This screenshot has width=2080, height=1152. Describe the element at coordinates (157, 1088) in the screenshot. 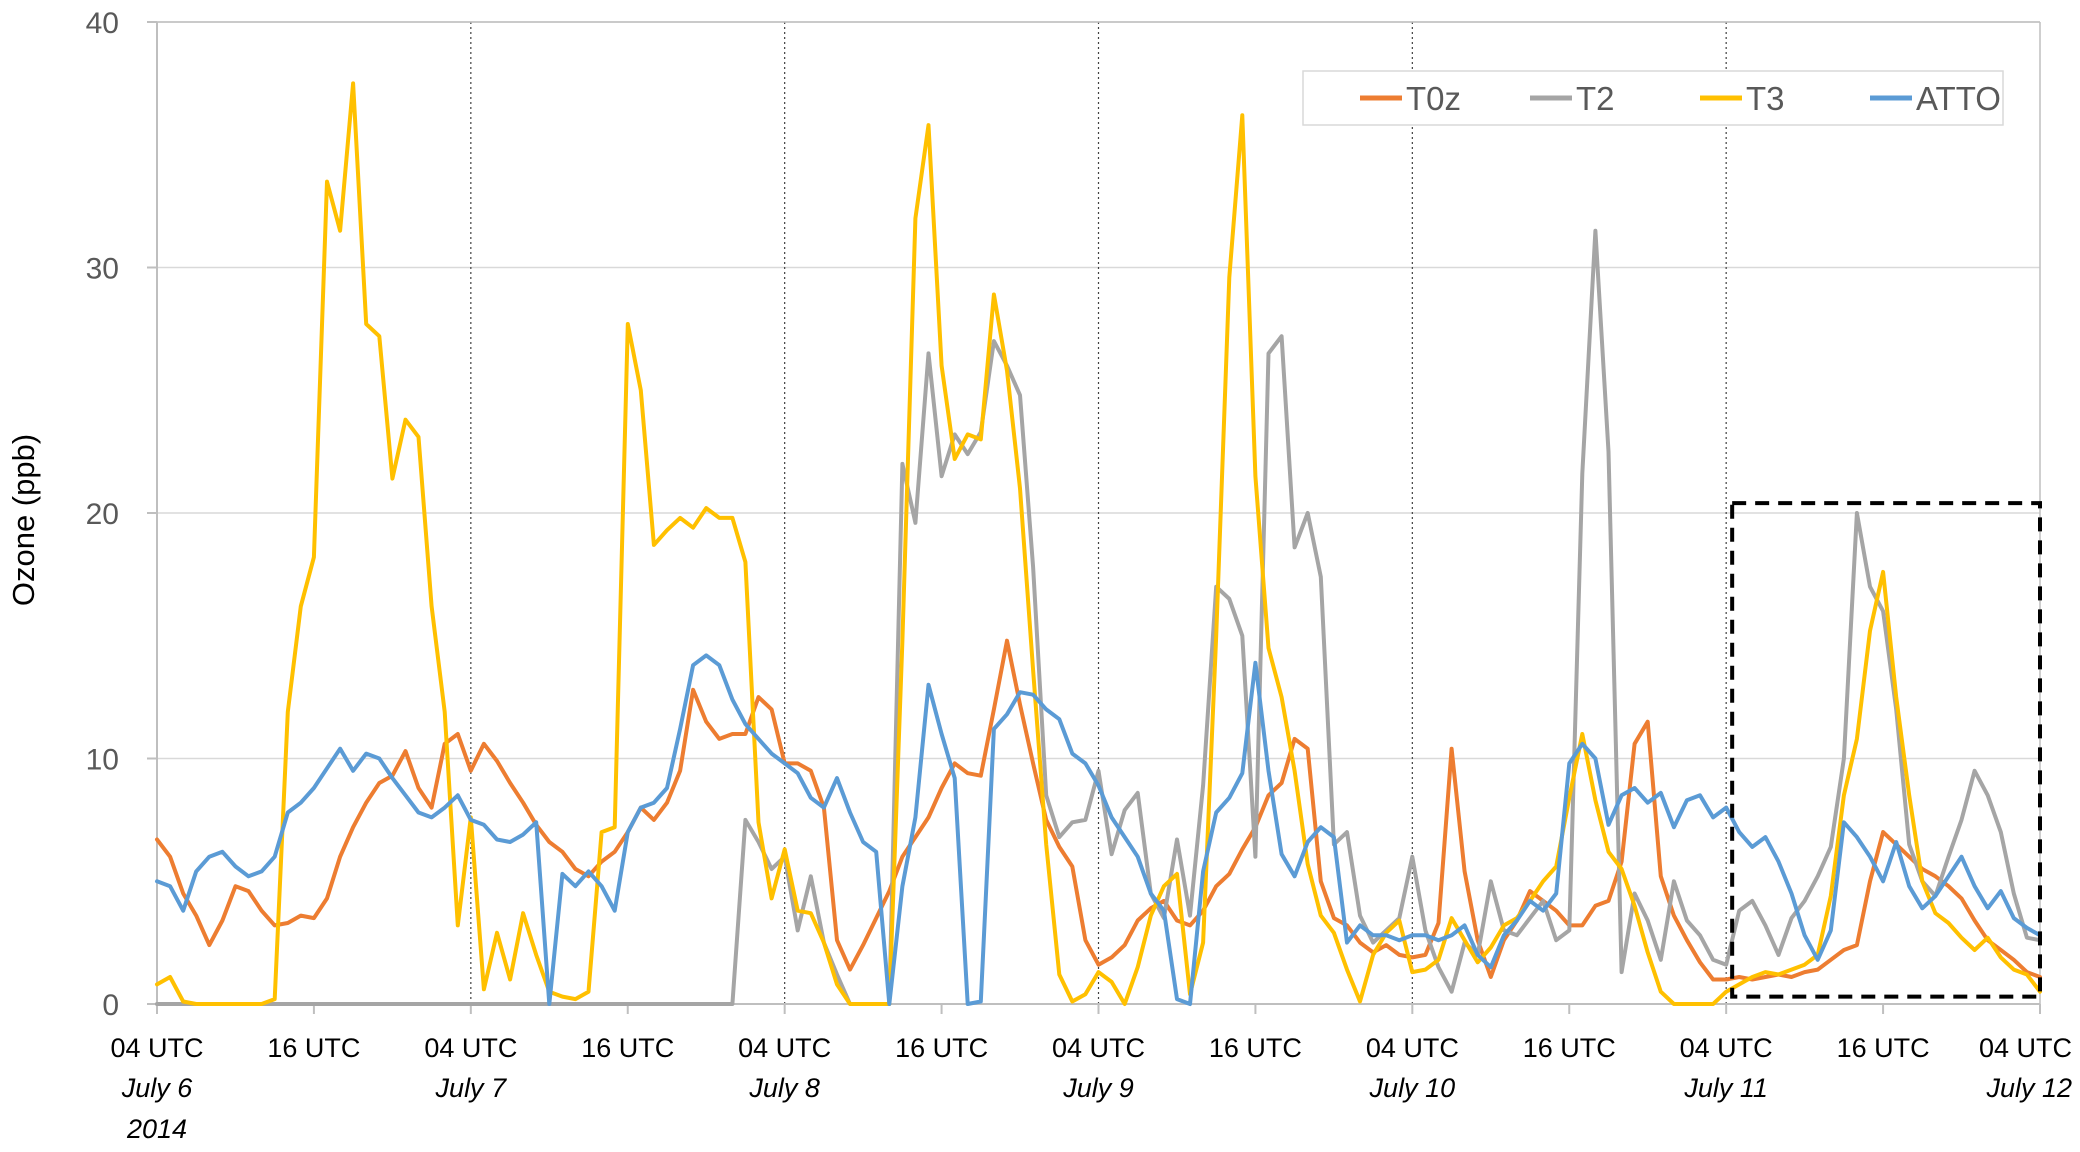

I see `x-date-label: July 6` at that location.